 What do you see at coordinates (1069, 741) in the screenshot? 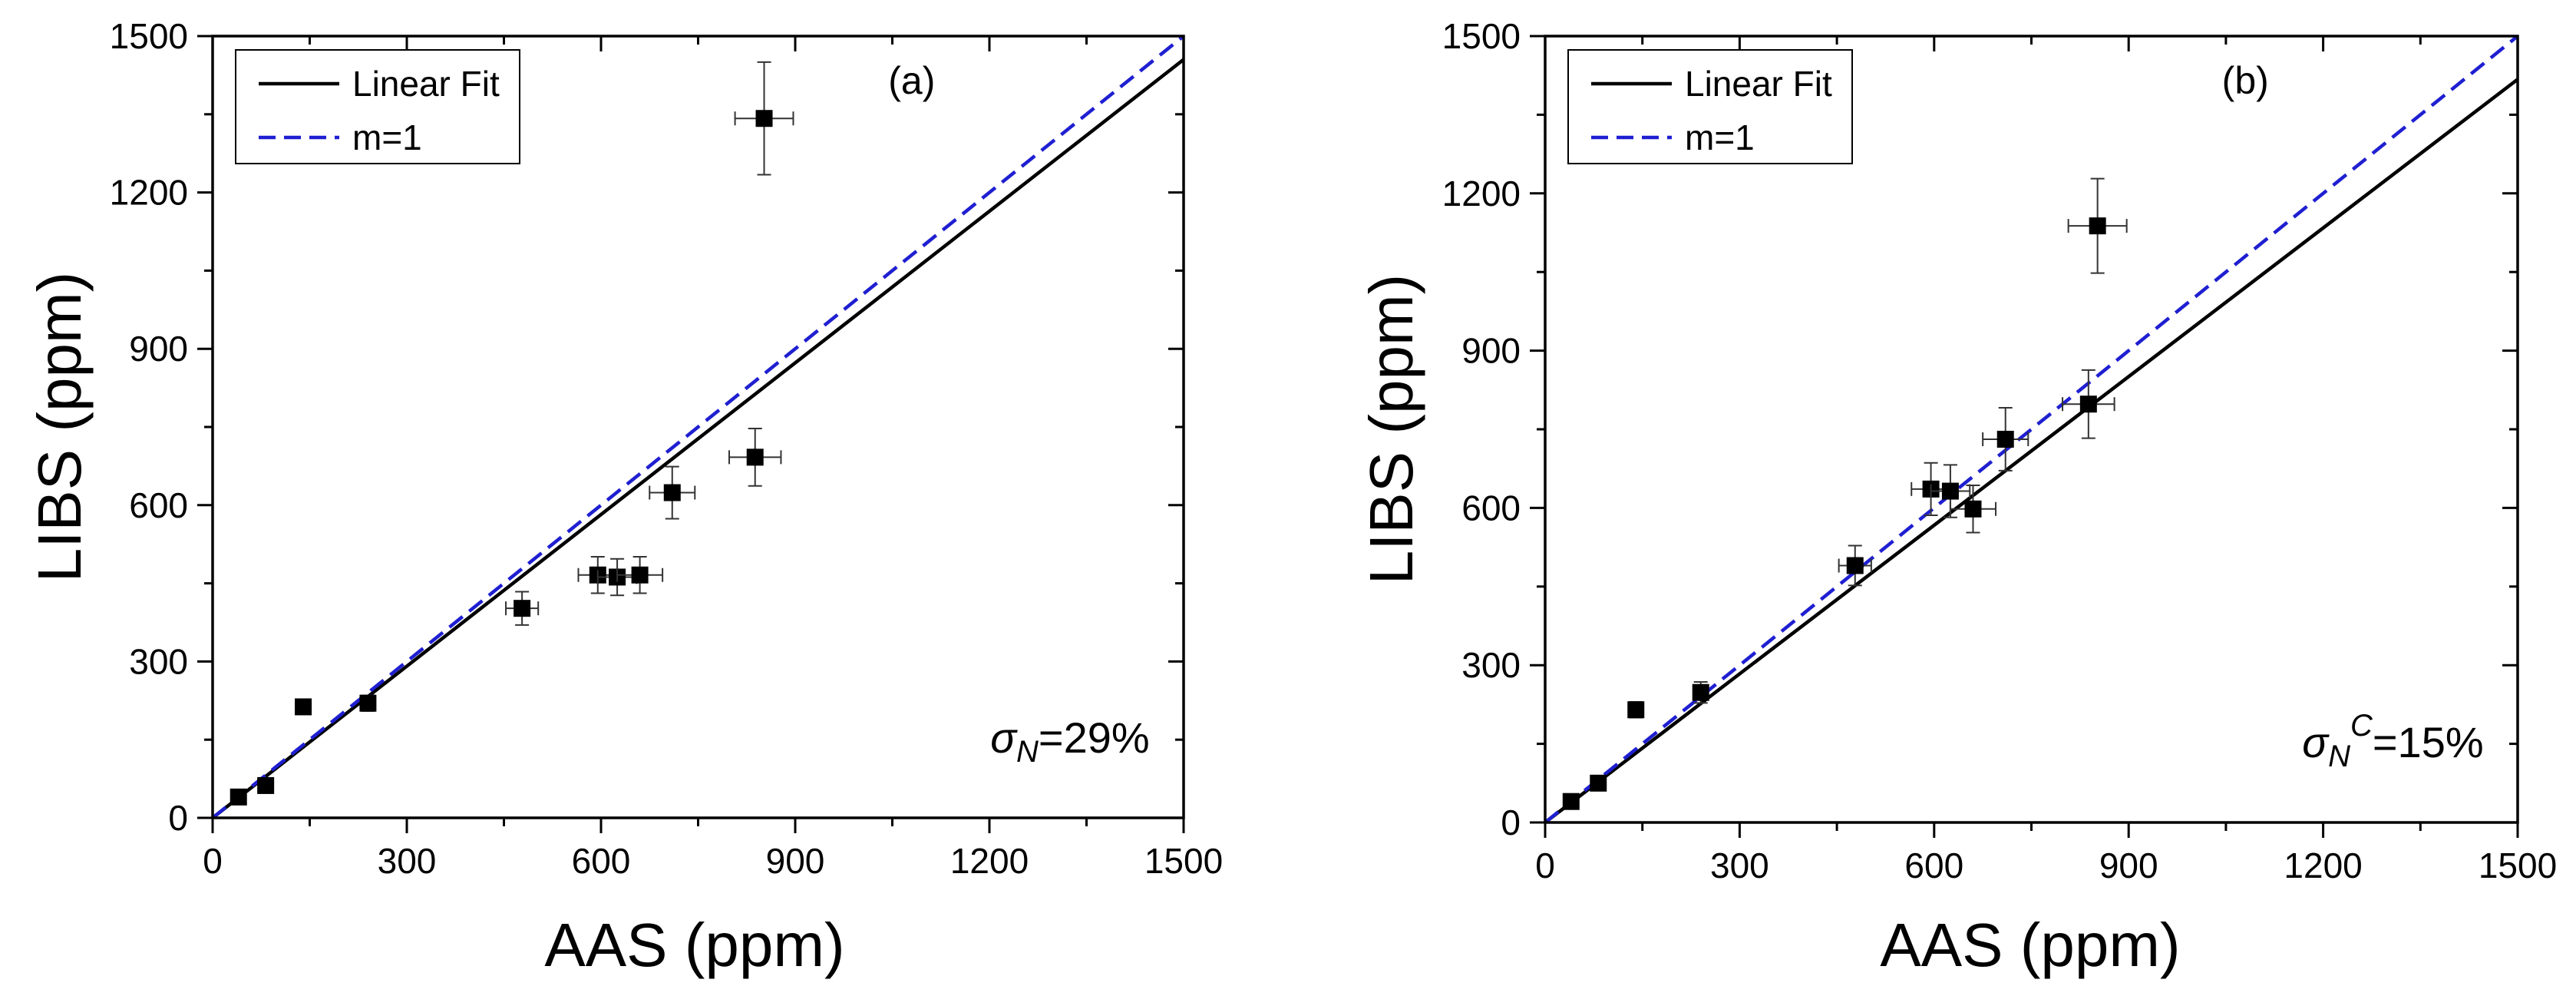
I see `sigma-annotation: σN=29%` at bounding box center [1069, 741].